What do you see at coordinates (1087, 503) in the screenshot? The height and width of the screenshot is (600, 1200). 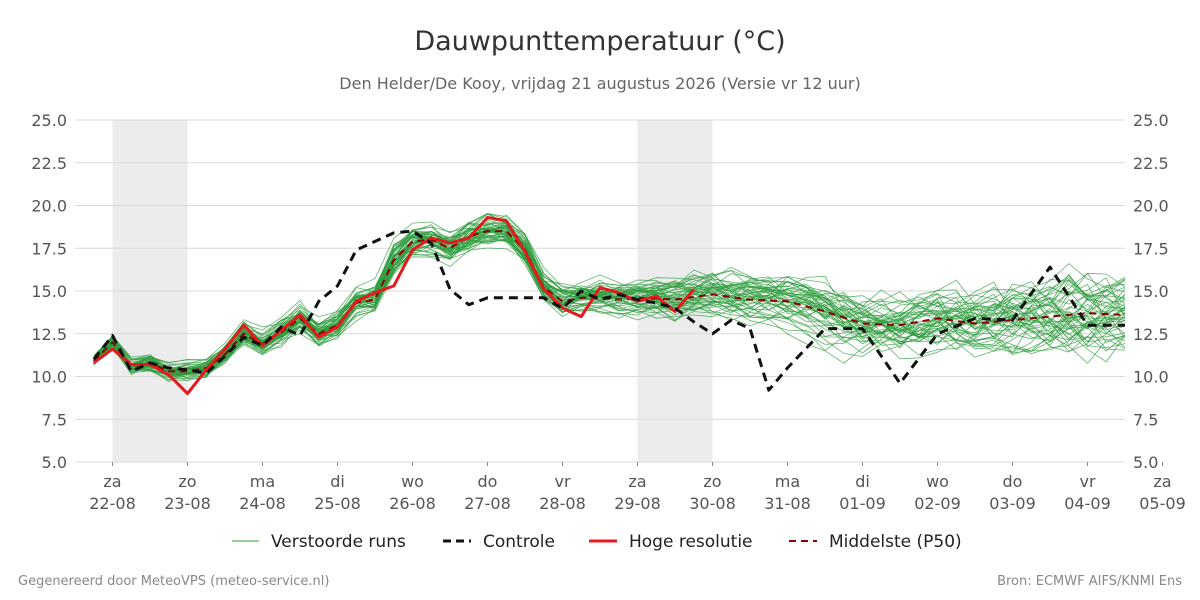 I see `x-tick-date: 04-09` at bounding box center [1087, 503].